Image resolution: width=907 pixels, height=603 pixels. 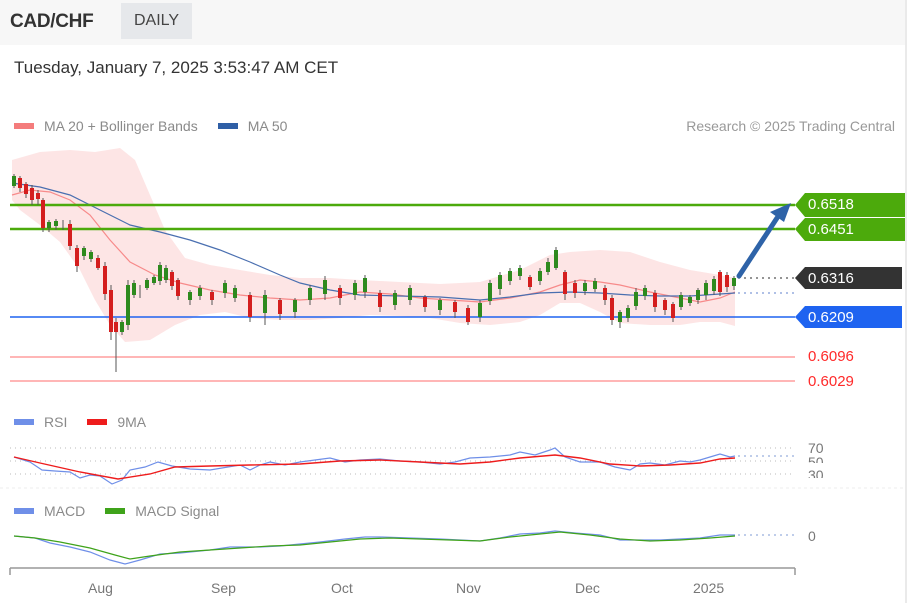 What do you see at coordinates (831, 356) in the screenshot?
I see `support-1-value: 0.6096` at bounding box center [831, 356].